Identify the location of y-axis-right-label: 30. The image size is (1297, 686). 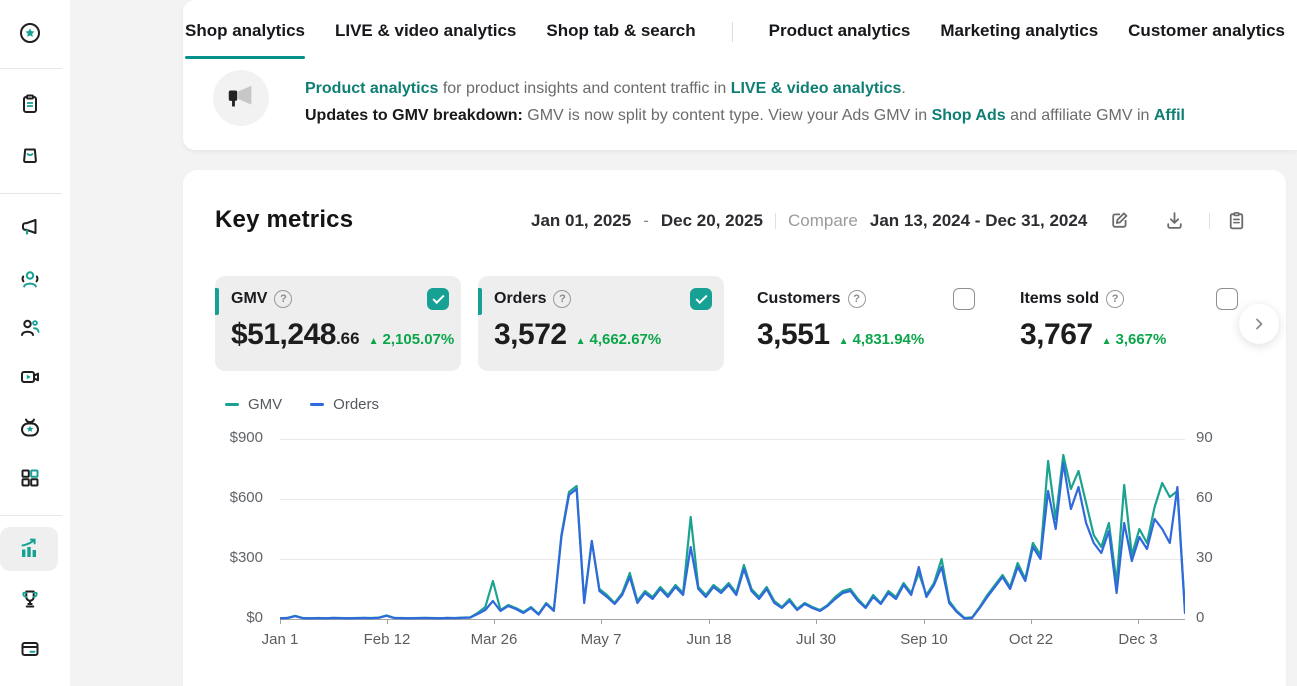
(1204, 557).